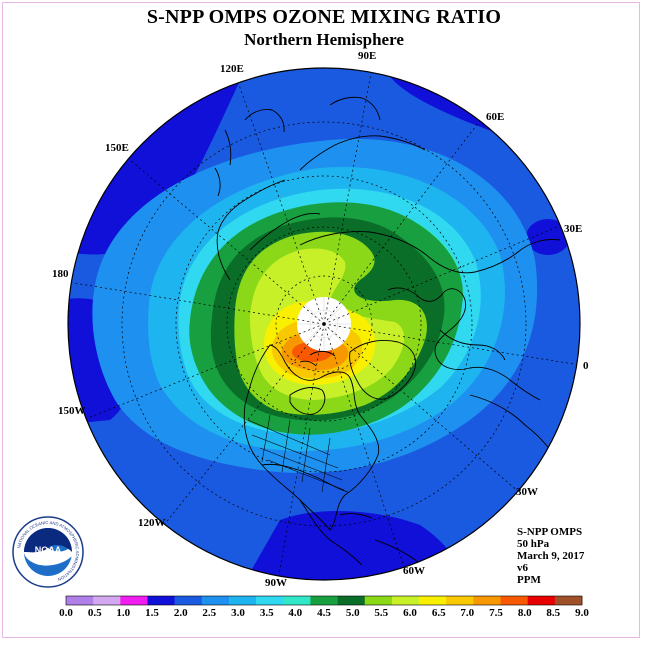  I want to click on colorbar-tick-label: 7.0, so click(467, 613).